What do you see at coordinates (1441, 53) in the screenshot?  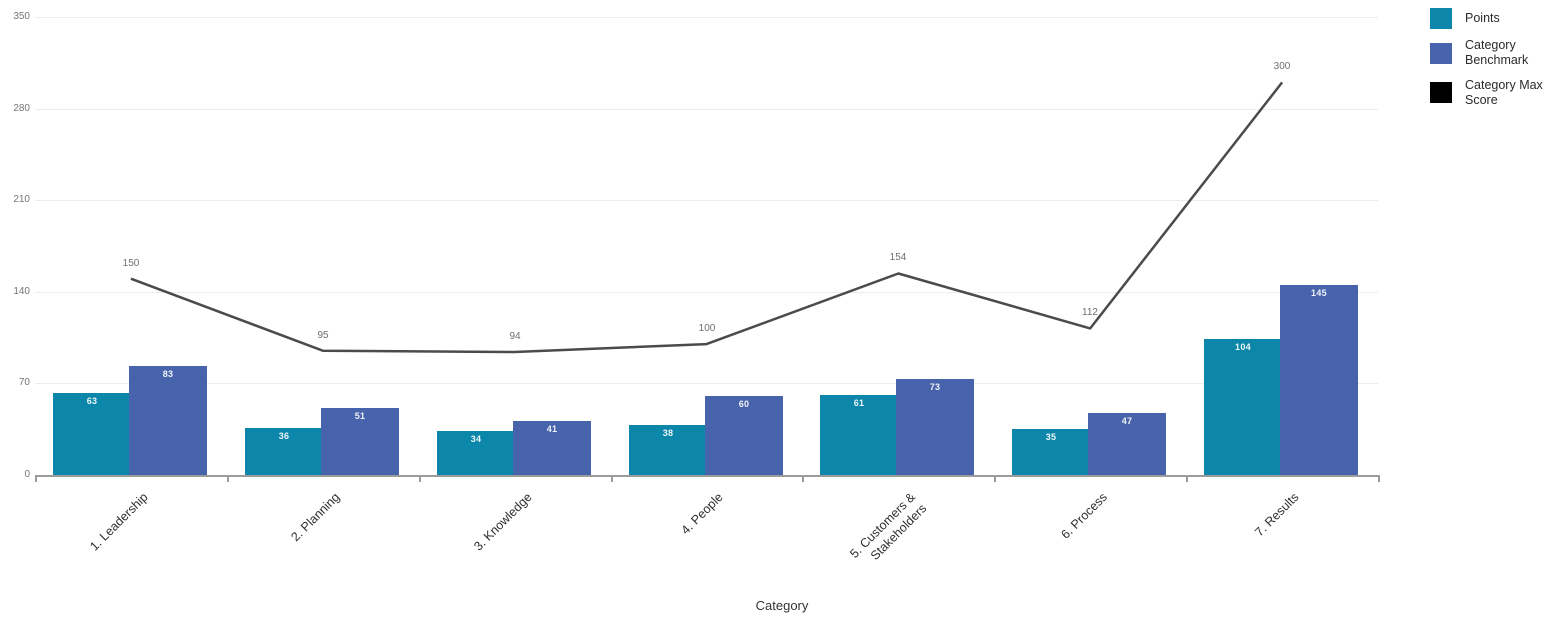 I see `legend-swatch-category-benchmark` at bounding box center [1441, 53].